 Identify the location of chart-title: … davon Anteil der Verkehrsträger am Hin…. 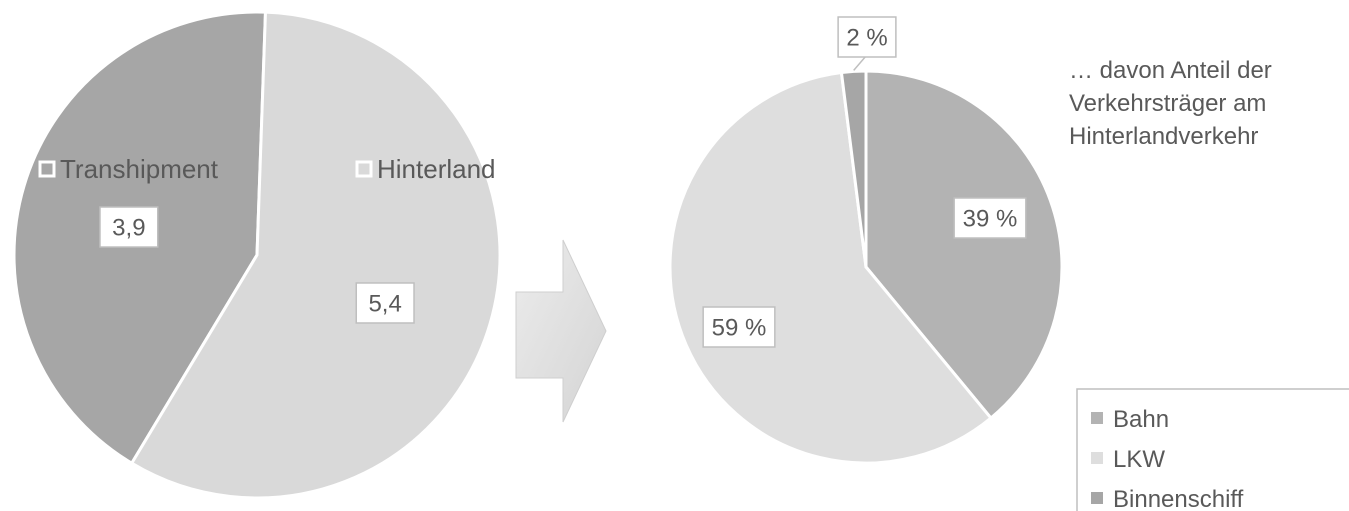
(1170, 103).